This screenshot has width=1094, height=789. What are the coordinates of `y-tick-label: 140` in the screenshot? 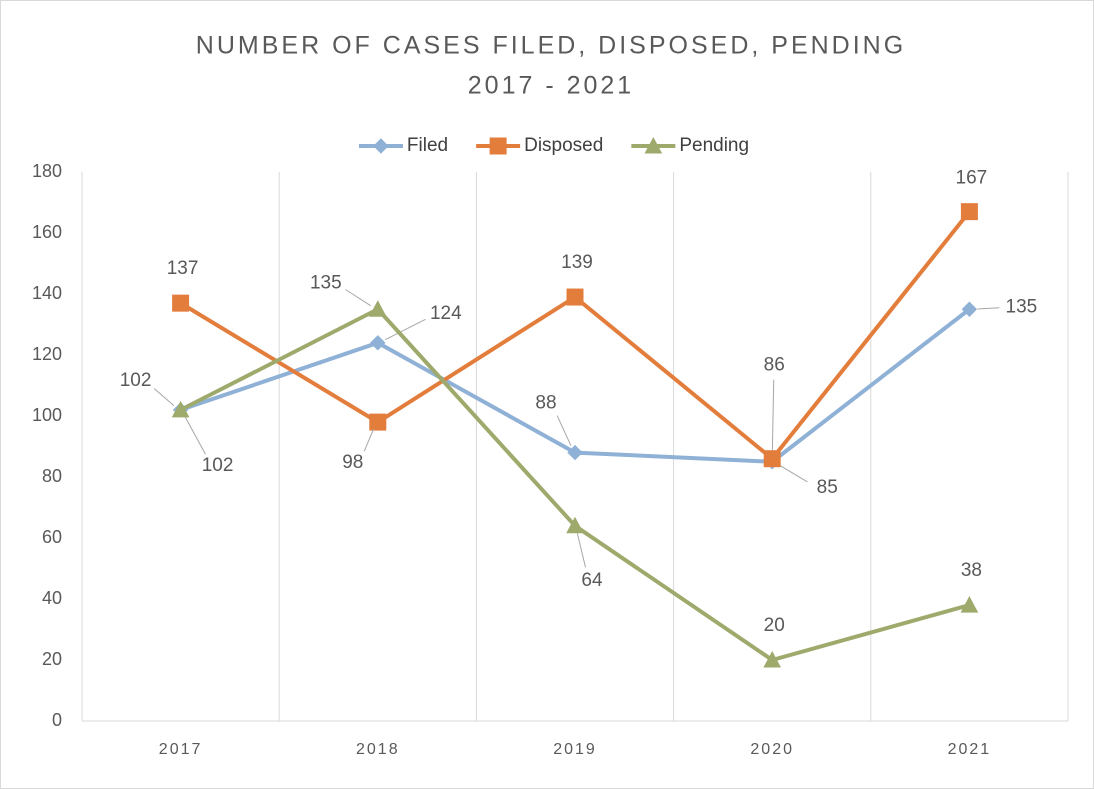 It's located at (47, 293).